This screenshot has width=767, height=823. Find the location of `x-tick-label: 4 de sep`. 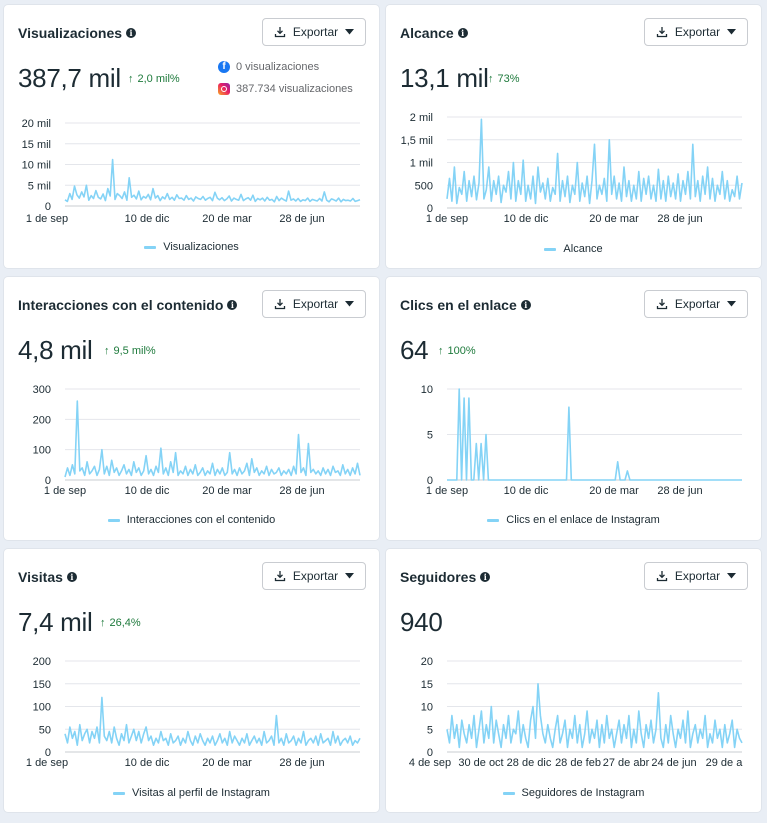

x-tick-label: 4 de sep is located at coordinates (430, 763).